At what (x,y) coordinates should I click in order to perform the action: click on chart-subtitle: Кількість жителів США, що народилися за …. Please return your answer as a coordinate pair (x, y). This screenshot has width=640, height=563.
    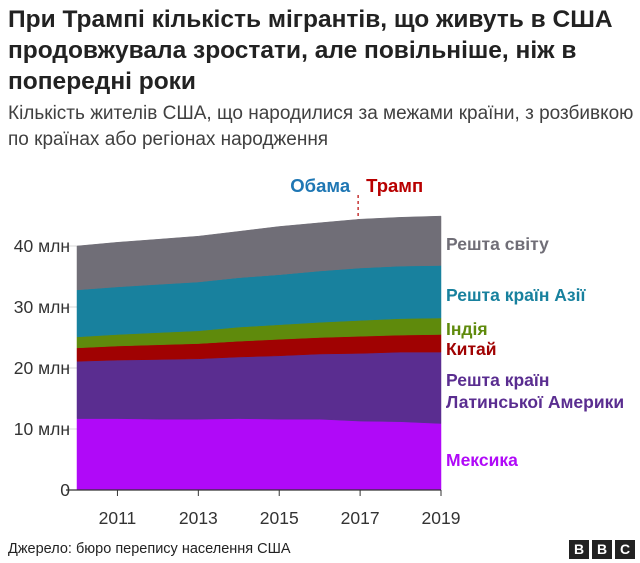
    Looking at the image, I should click on (321, 126).